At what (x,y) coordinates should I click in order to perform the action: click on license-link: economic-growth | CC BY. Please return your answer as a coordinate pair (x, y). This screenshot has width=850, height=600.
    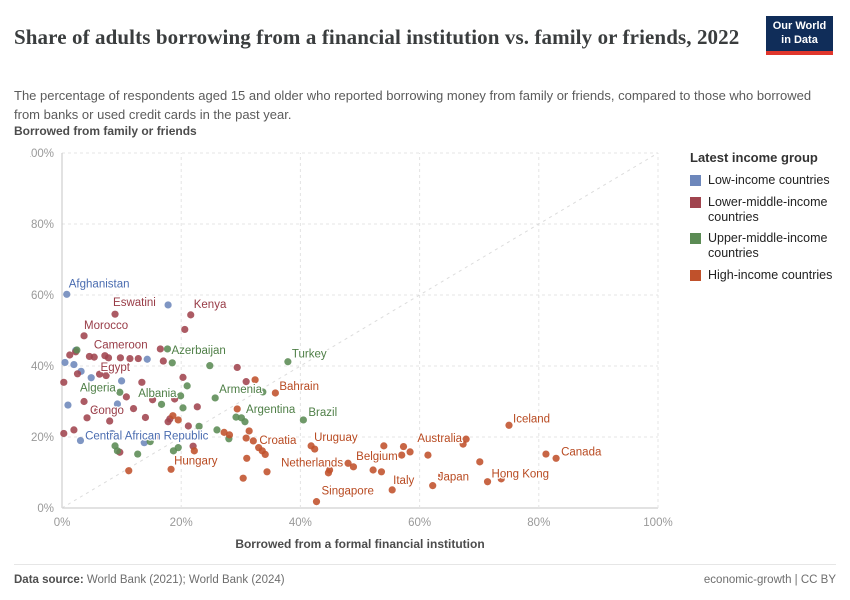
    Looking at the image, I should click on (769, 580).